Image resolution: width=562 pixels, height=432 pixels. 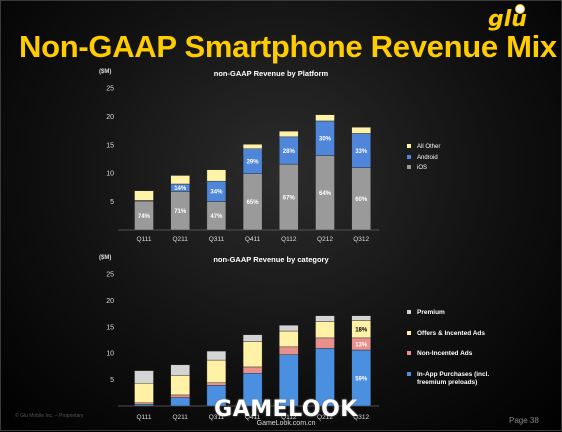 I want to click on chart-1-category-label: Q111, so click(x=144, y=239).